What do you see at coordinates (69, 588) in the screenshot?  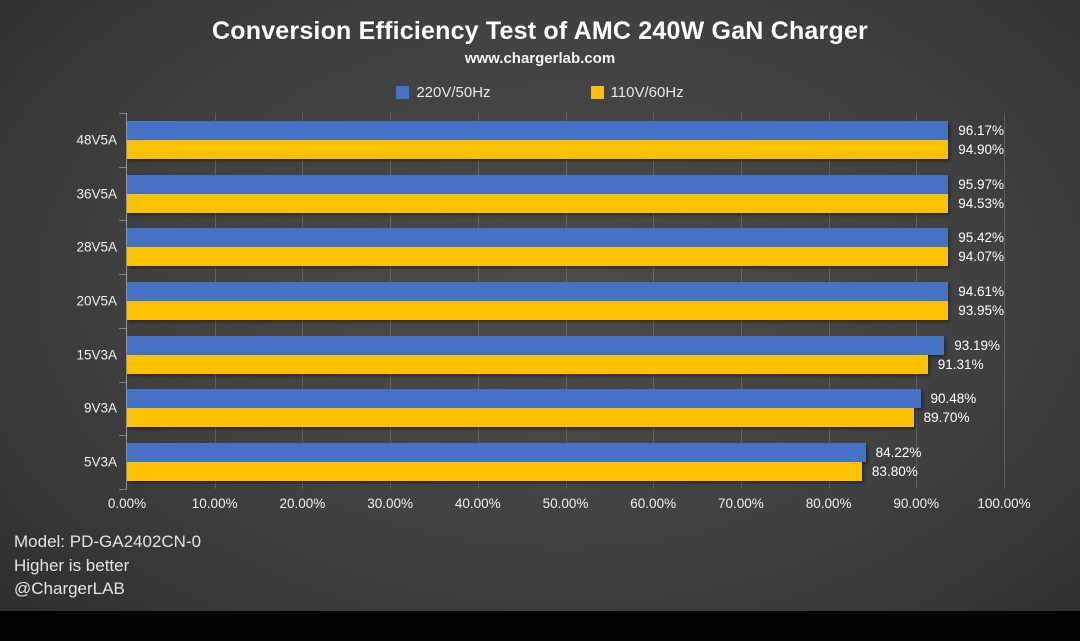 I see `footer-credit: @ChargerLAB` at bounding box center [69, 588].